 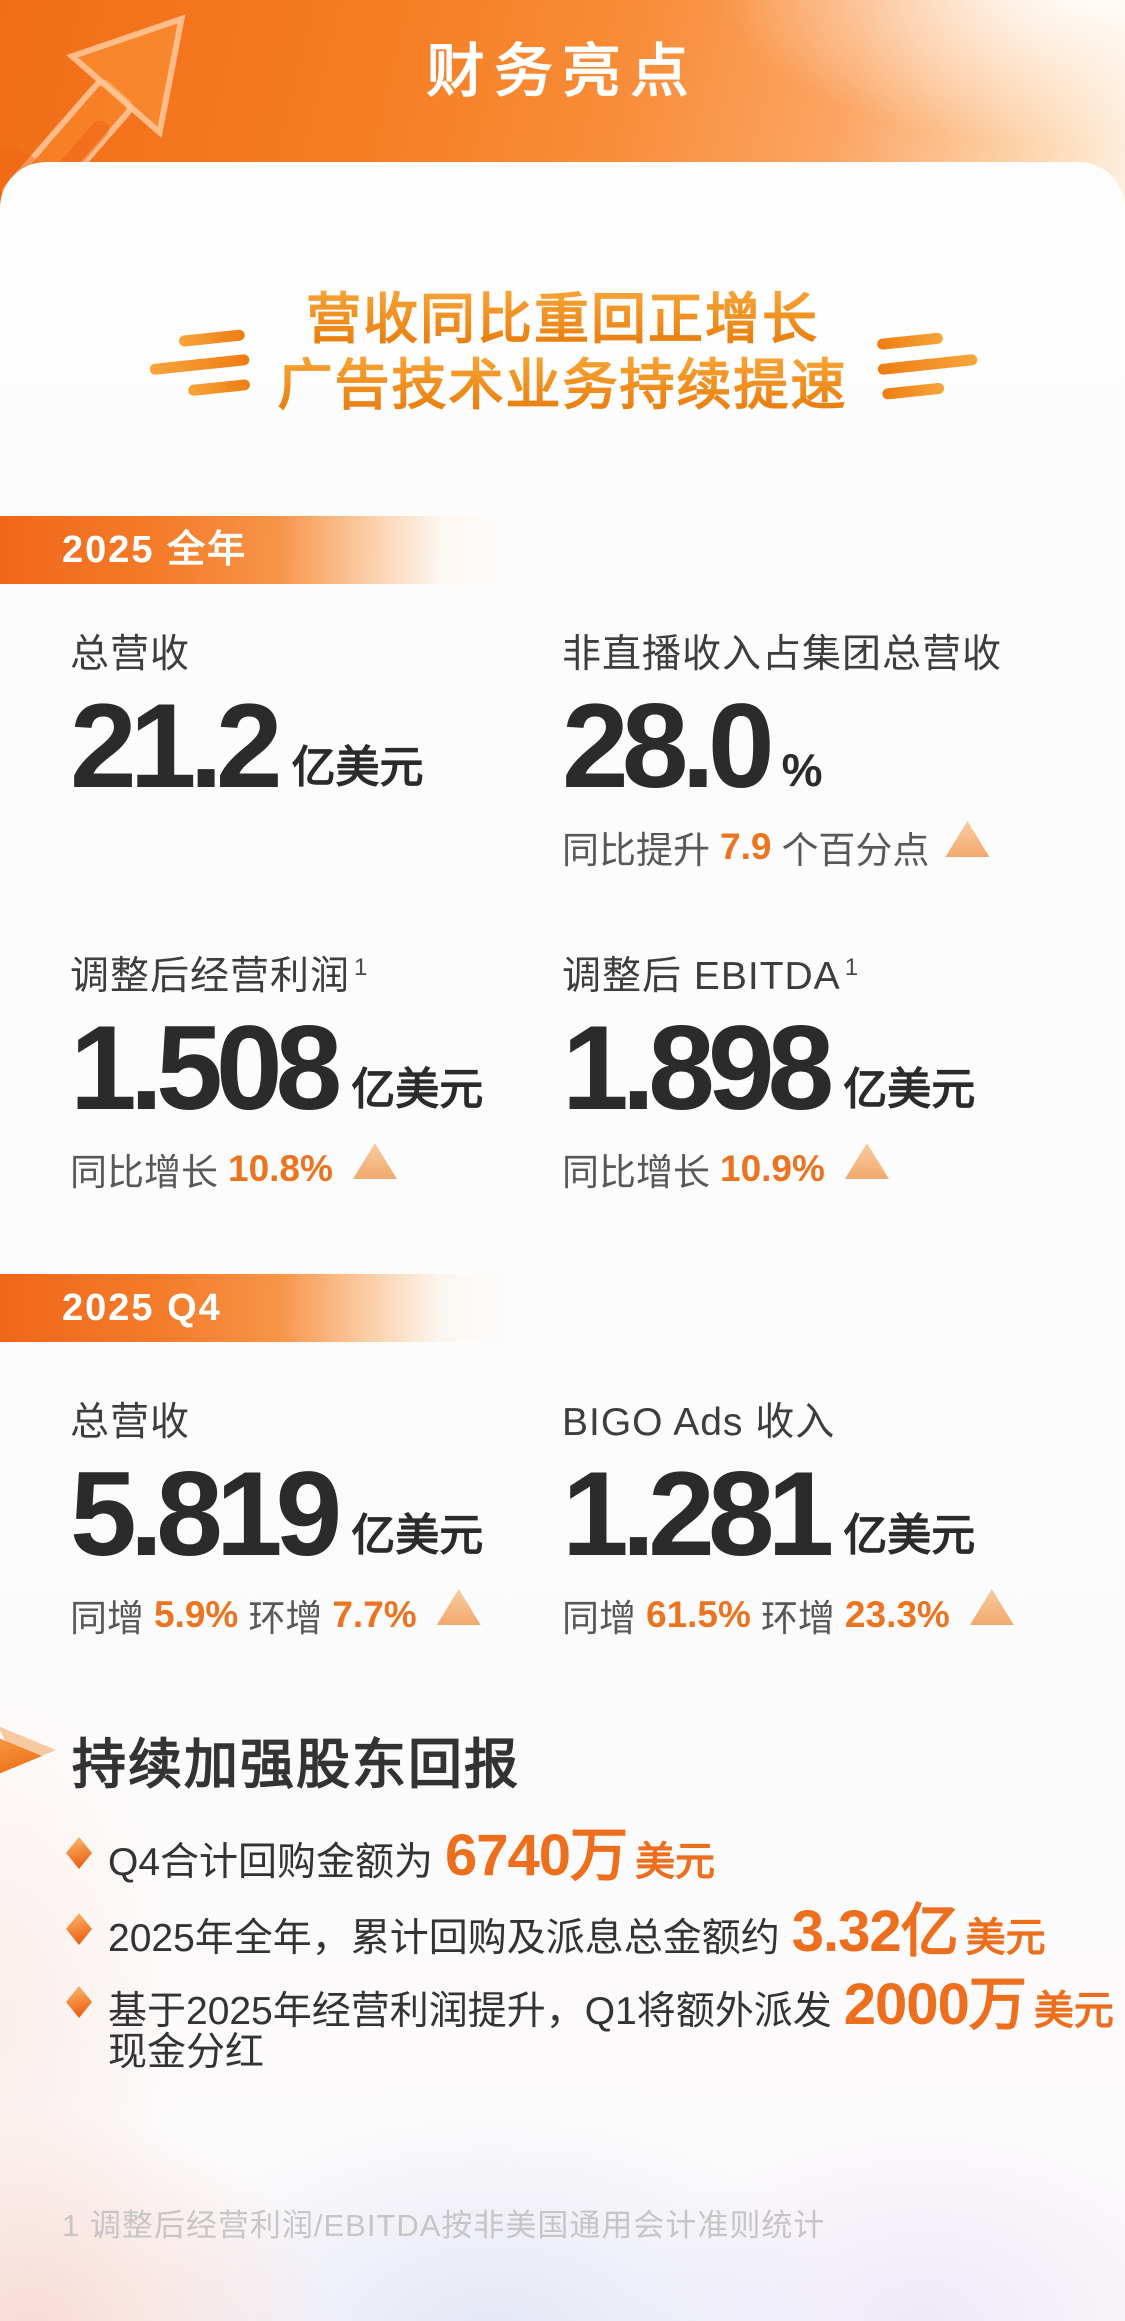 I want to click on bullet-text: 2025年全年，累计回购及派息总金额约, so click(x=444, y=1938).